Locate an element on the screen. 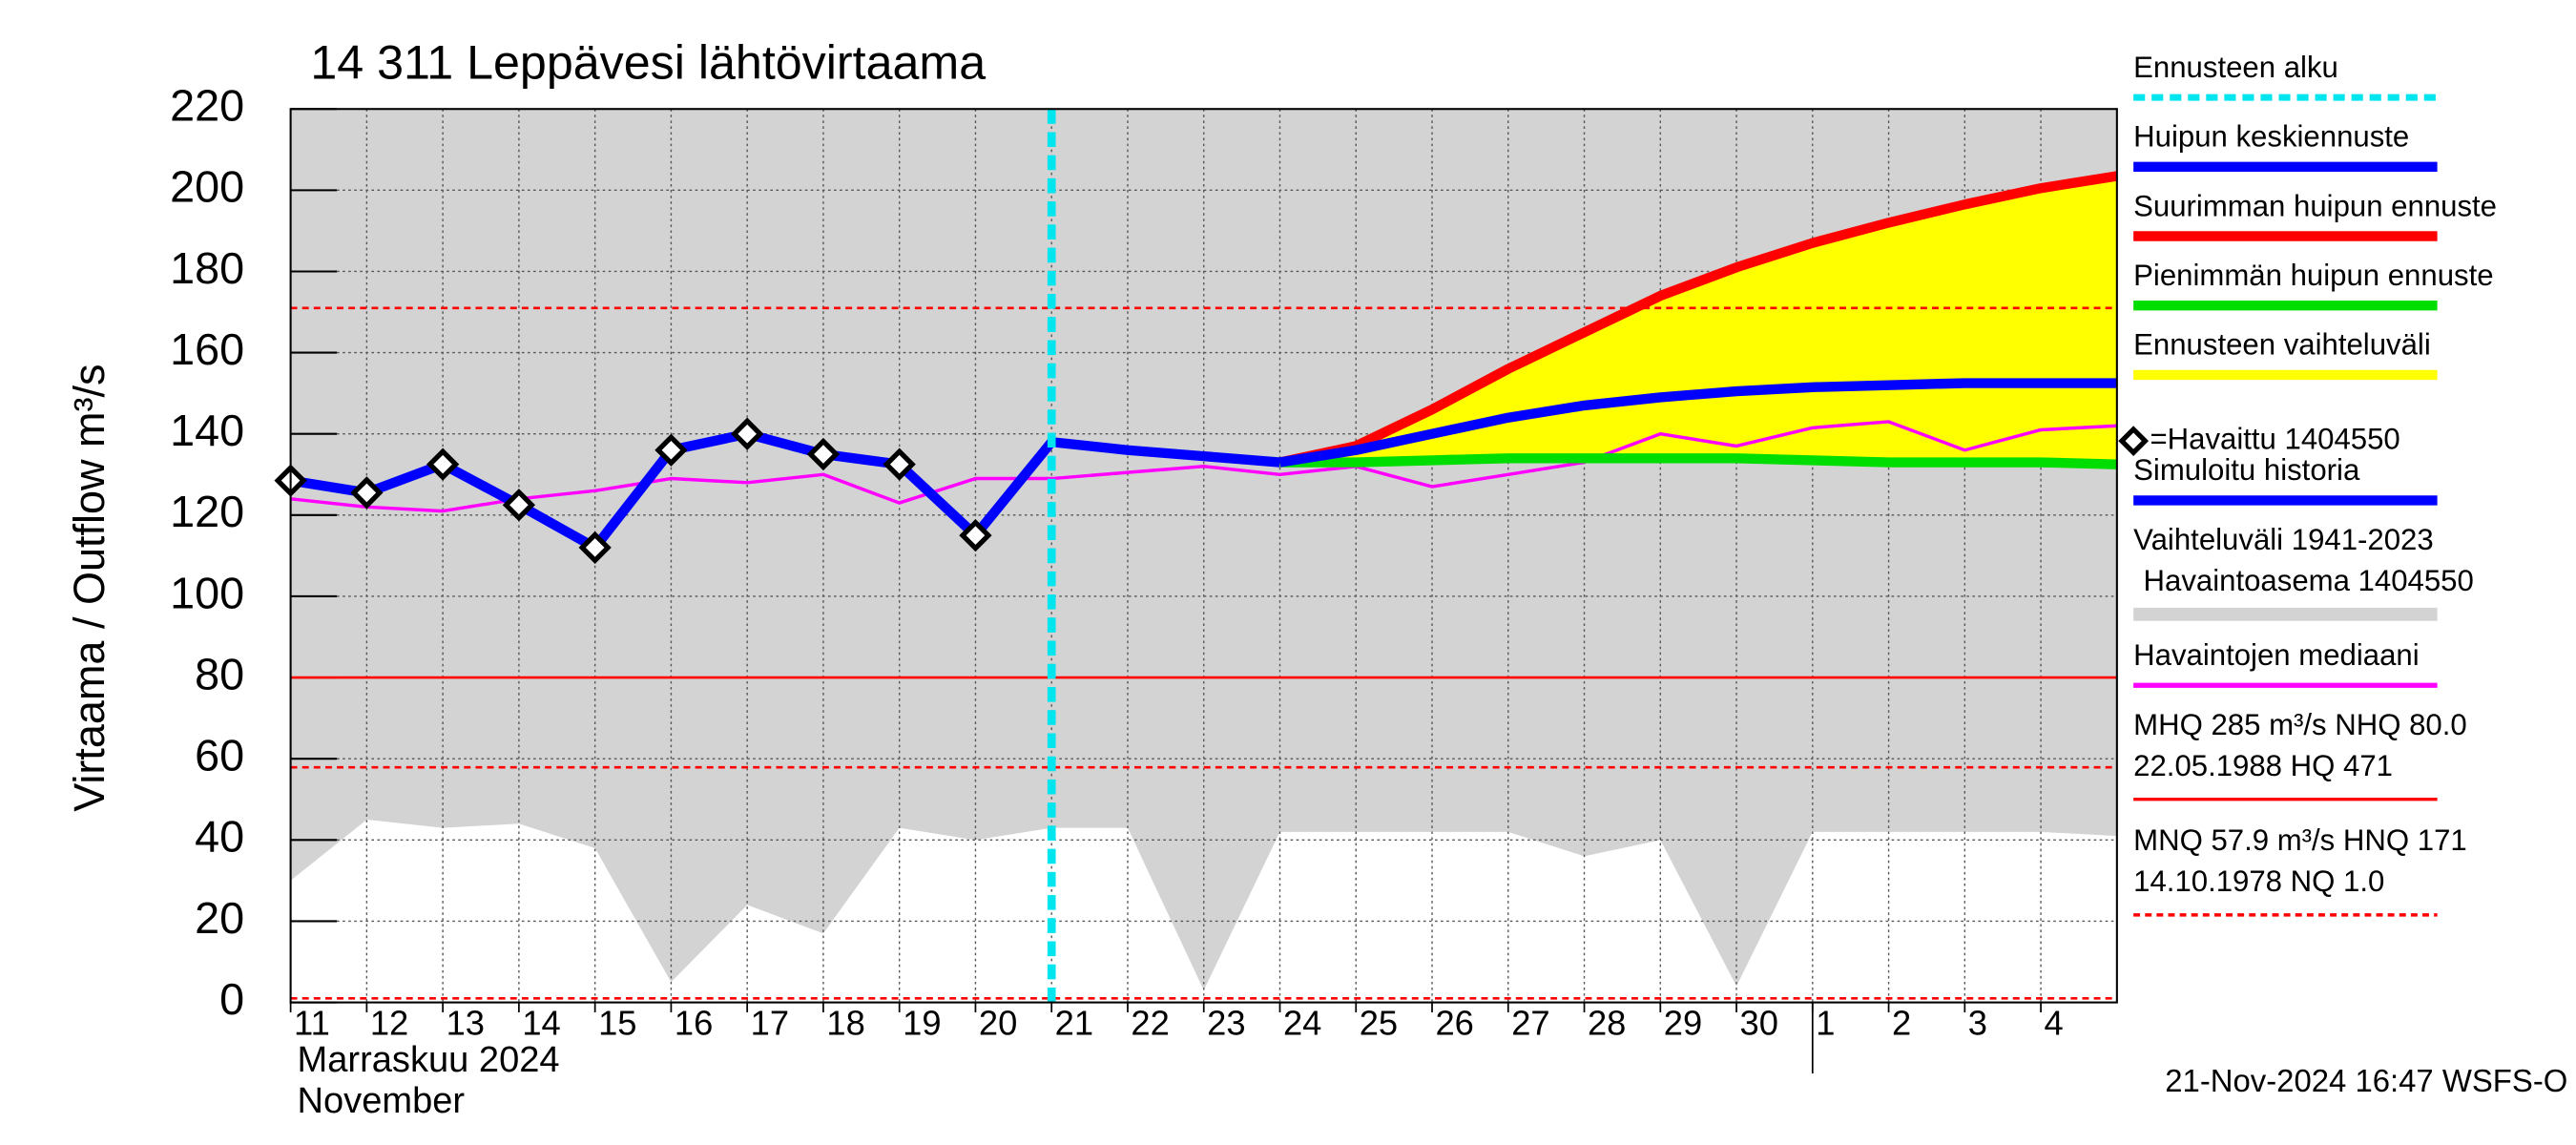  x-tick-label: 21 is located at coordinates (1074, 1022).